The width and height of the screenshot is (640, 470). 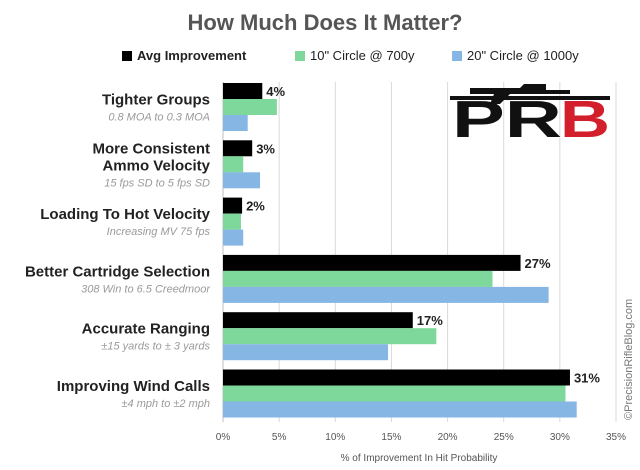 What do you see at coordinates (419, 458) in the screenshot?
I see `x-axis-title: % of Improvement In Hit Probability` at bounding box center [419, 458].